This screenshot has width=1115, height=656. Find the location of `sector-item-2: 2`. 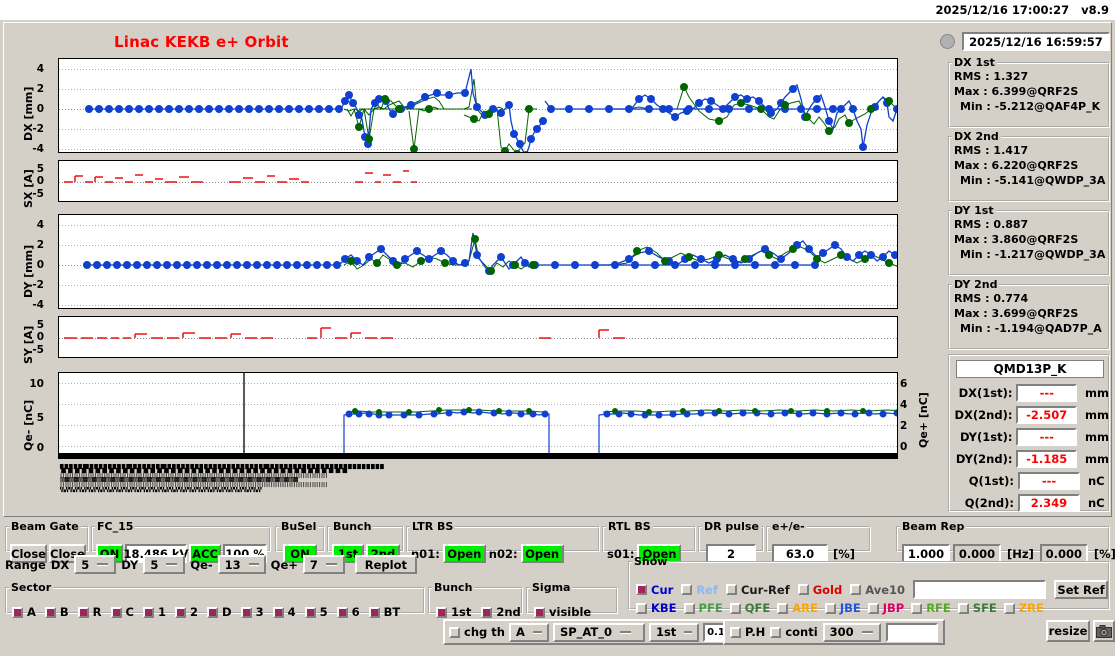

sector-item-2: 2 is located at coordinates (186, 612).